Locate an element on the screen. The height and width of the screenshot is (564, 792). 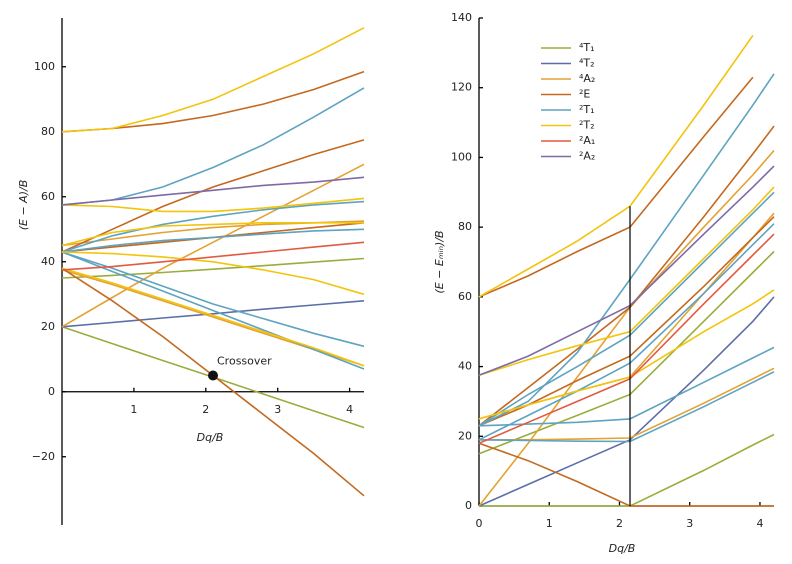
y-tick-label: 120 is located at coordinates (461, 87).